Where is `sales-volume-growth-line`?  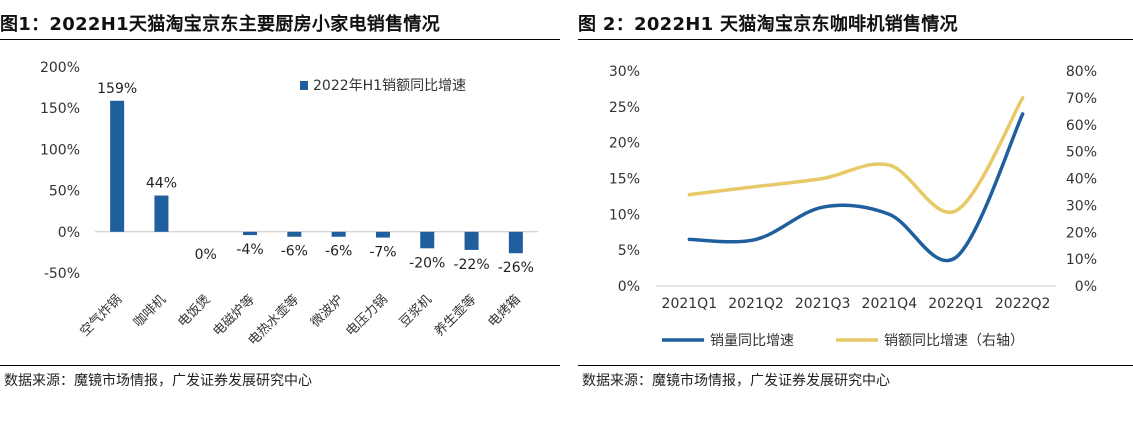 sales-volume-growth-line is located at coordinates (856, 187).